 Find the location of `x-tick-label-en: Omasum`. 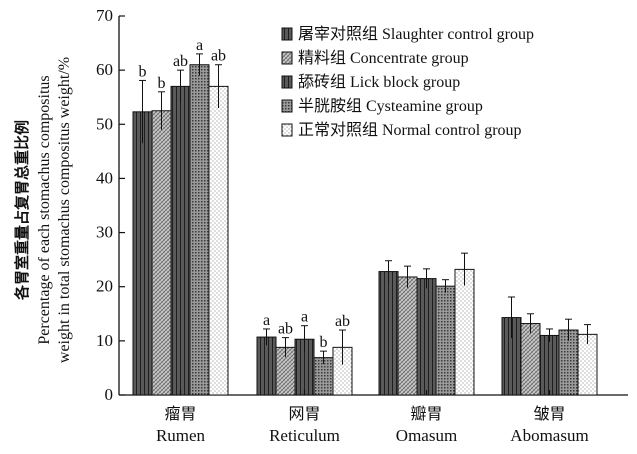

x-tick-label-en: Omasum is located at coordinates (426, 435).